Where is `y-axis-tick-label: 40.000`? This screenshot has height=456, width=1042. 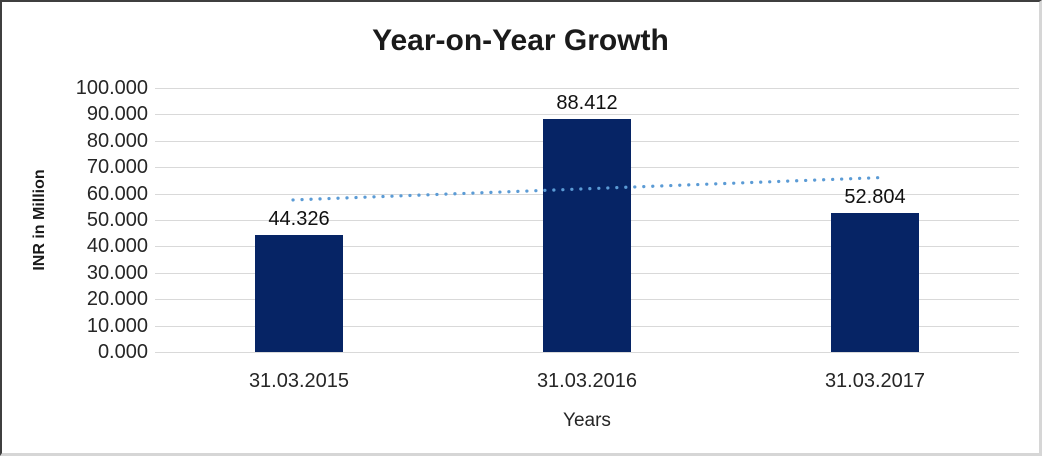
y-axis-tick-label: 40.000 is located at coordinates (117, 246).